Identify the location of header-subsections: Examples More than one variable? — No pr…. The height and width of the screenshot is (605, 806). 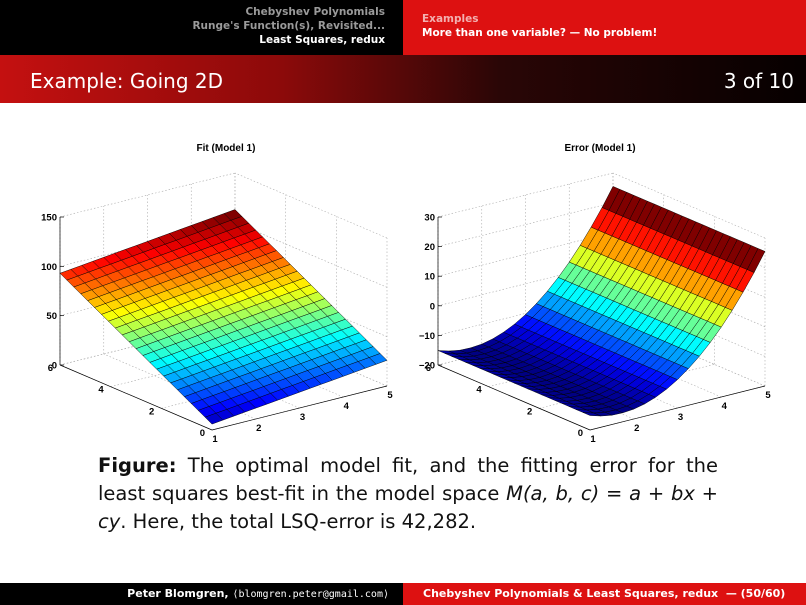
(604, 27).